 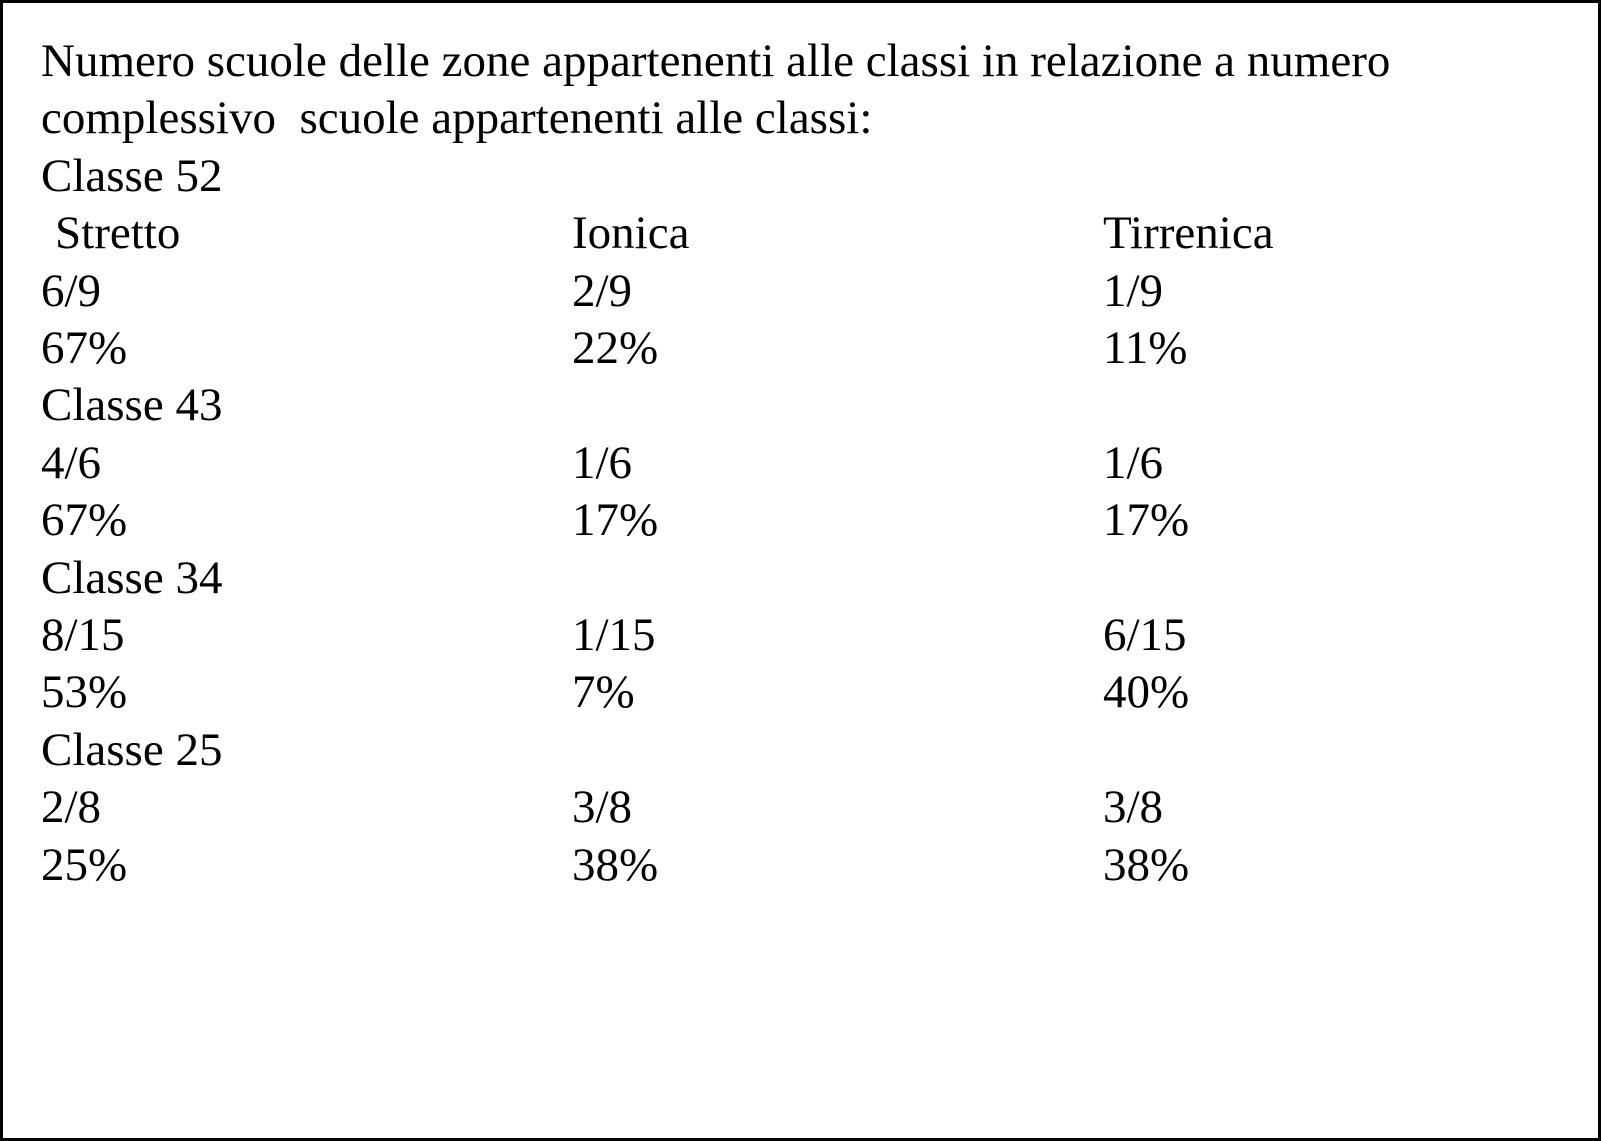 I want to click on percent: 25%, so click(x=84, y=864).